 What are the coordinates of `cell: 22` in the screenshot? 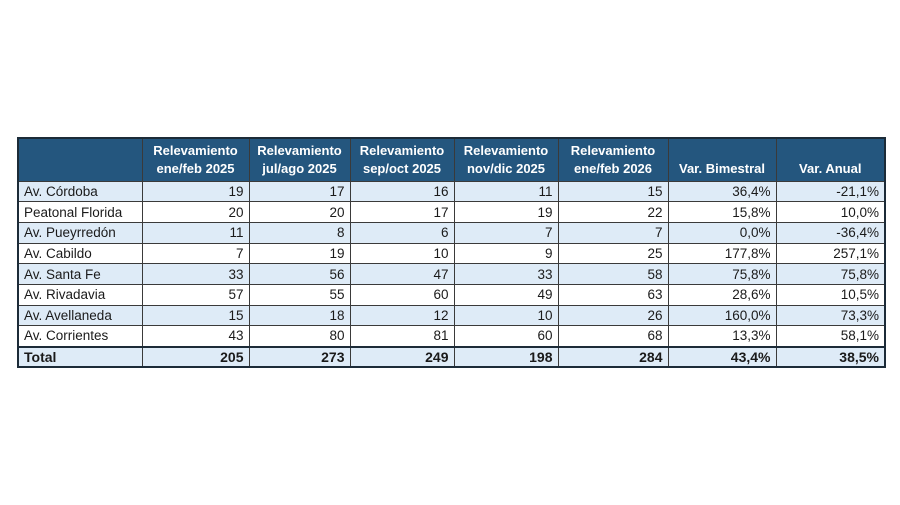 It's located at (613, 212).